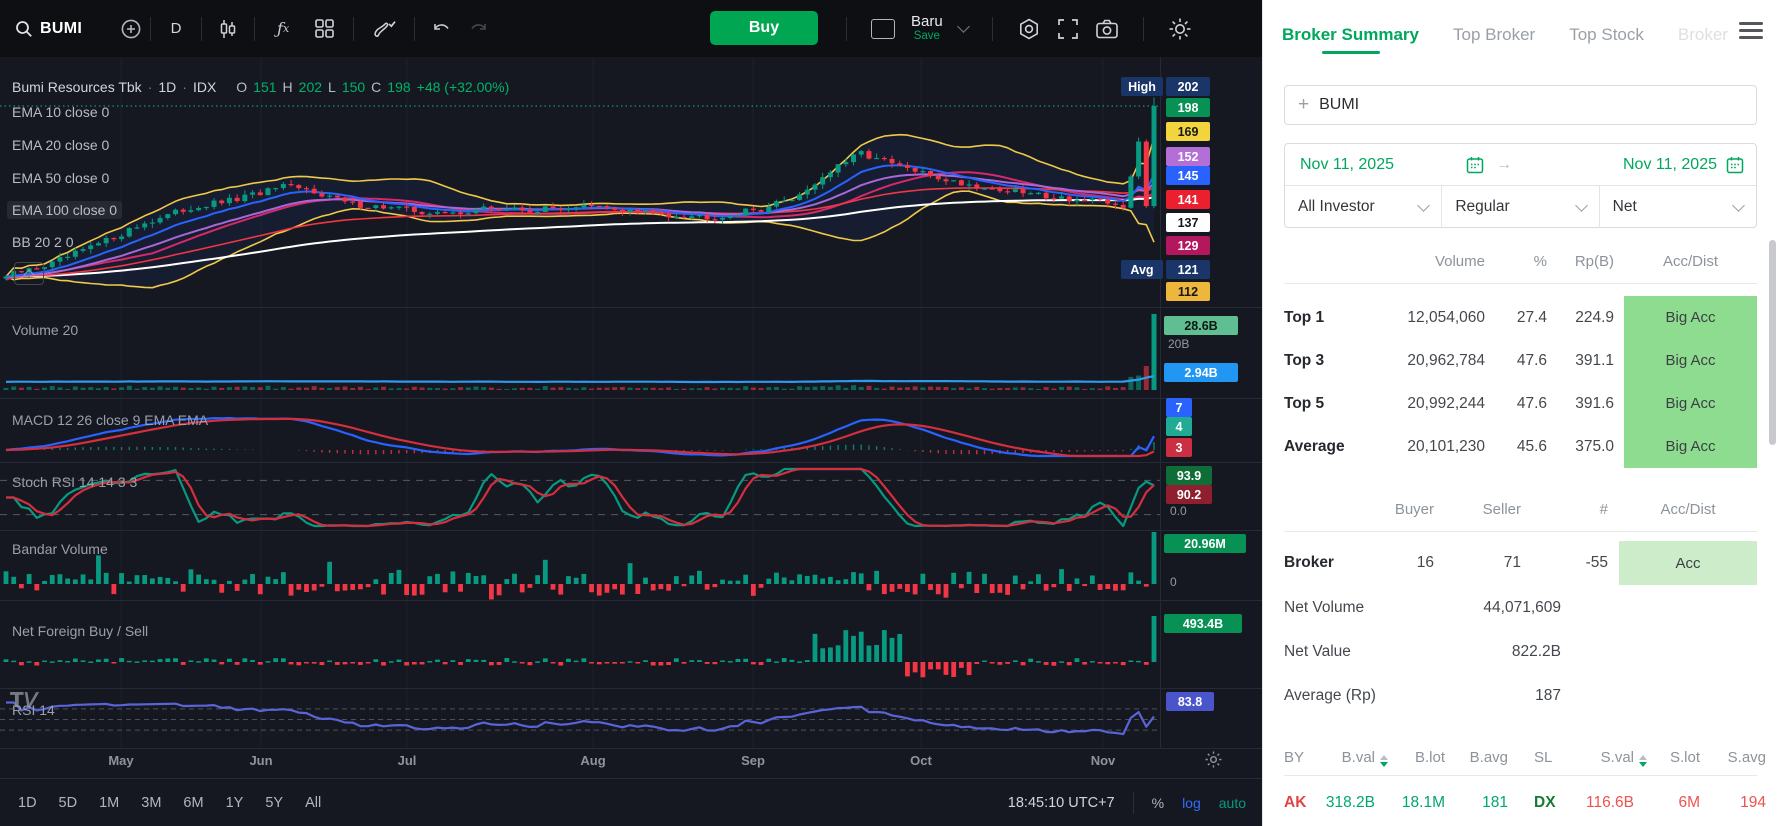 This screenshot has height=826, width=1778. What do you see at coordinates (24, 700) in the screenshot?
I see `tradingview-watermark: T𝘝` at bounding box center [24, 700].